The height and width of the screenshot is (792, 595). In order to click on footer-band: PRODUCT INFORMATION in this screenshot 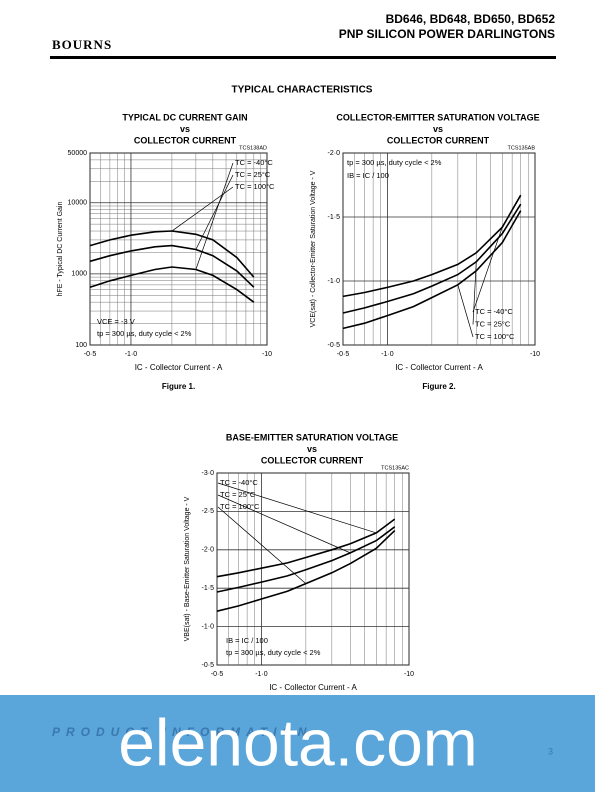, I will do `click(182, 732)`.